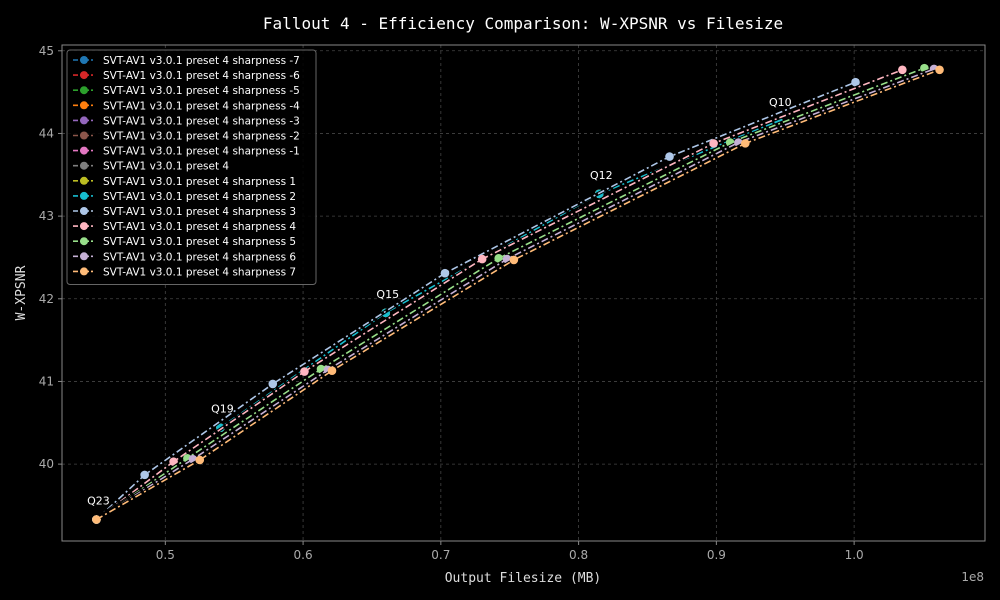  I want to click on legend-entry: SVT-AV1 v3.0.1 preset 4 sharpness -5, so click(201, 91).